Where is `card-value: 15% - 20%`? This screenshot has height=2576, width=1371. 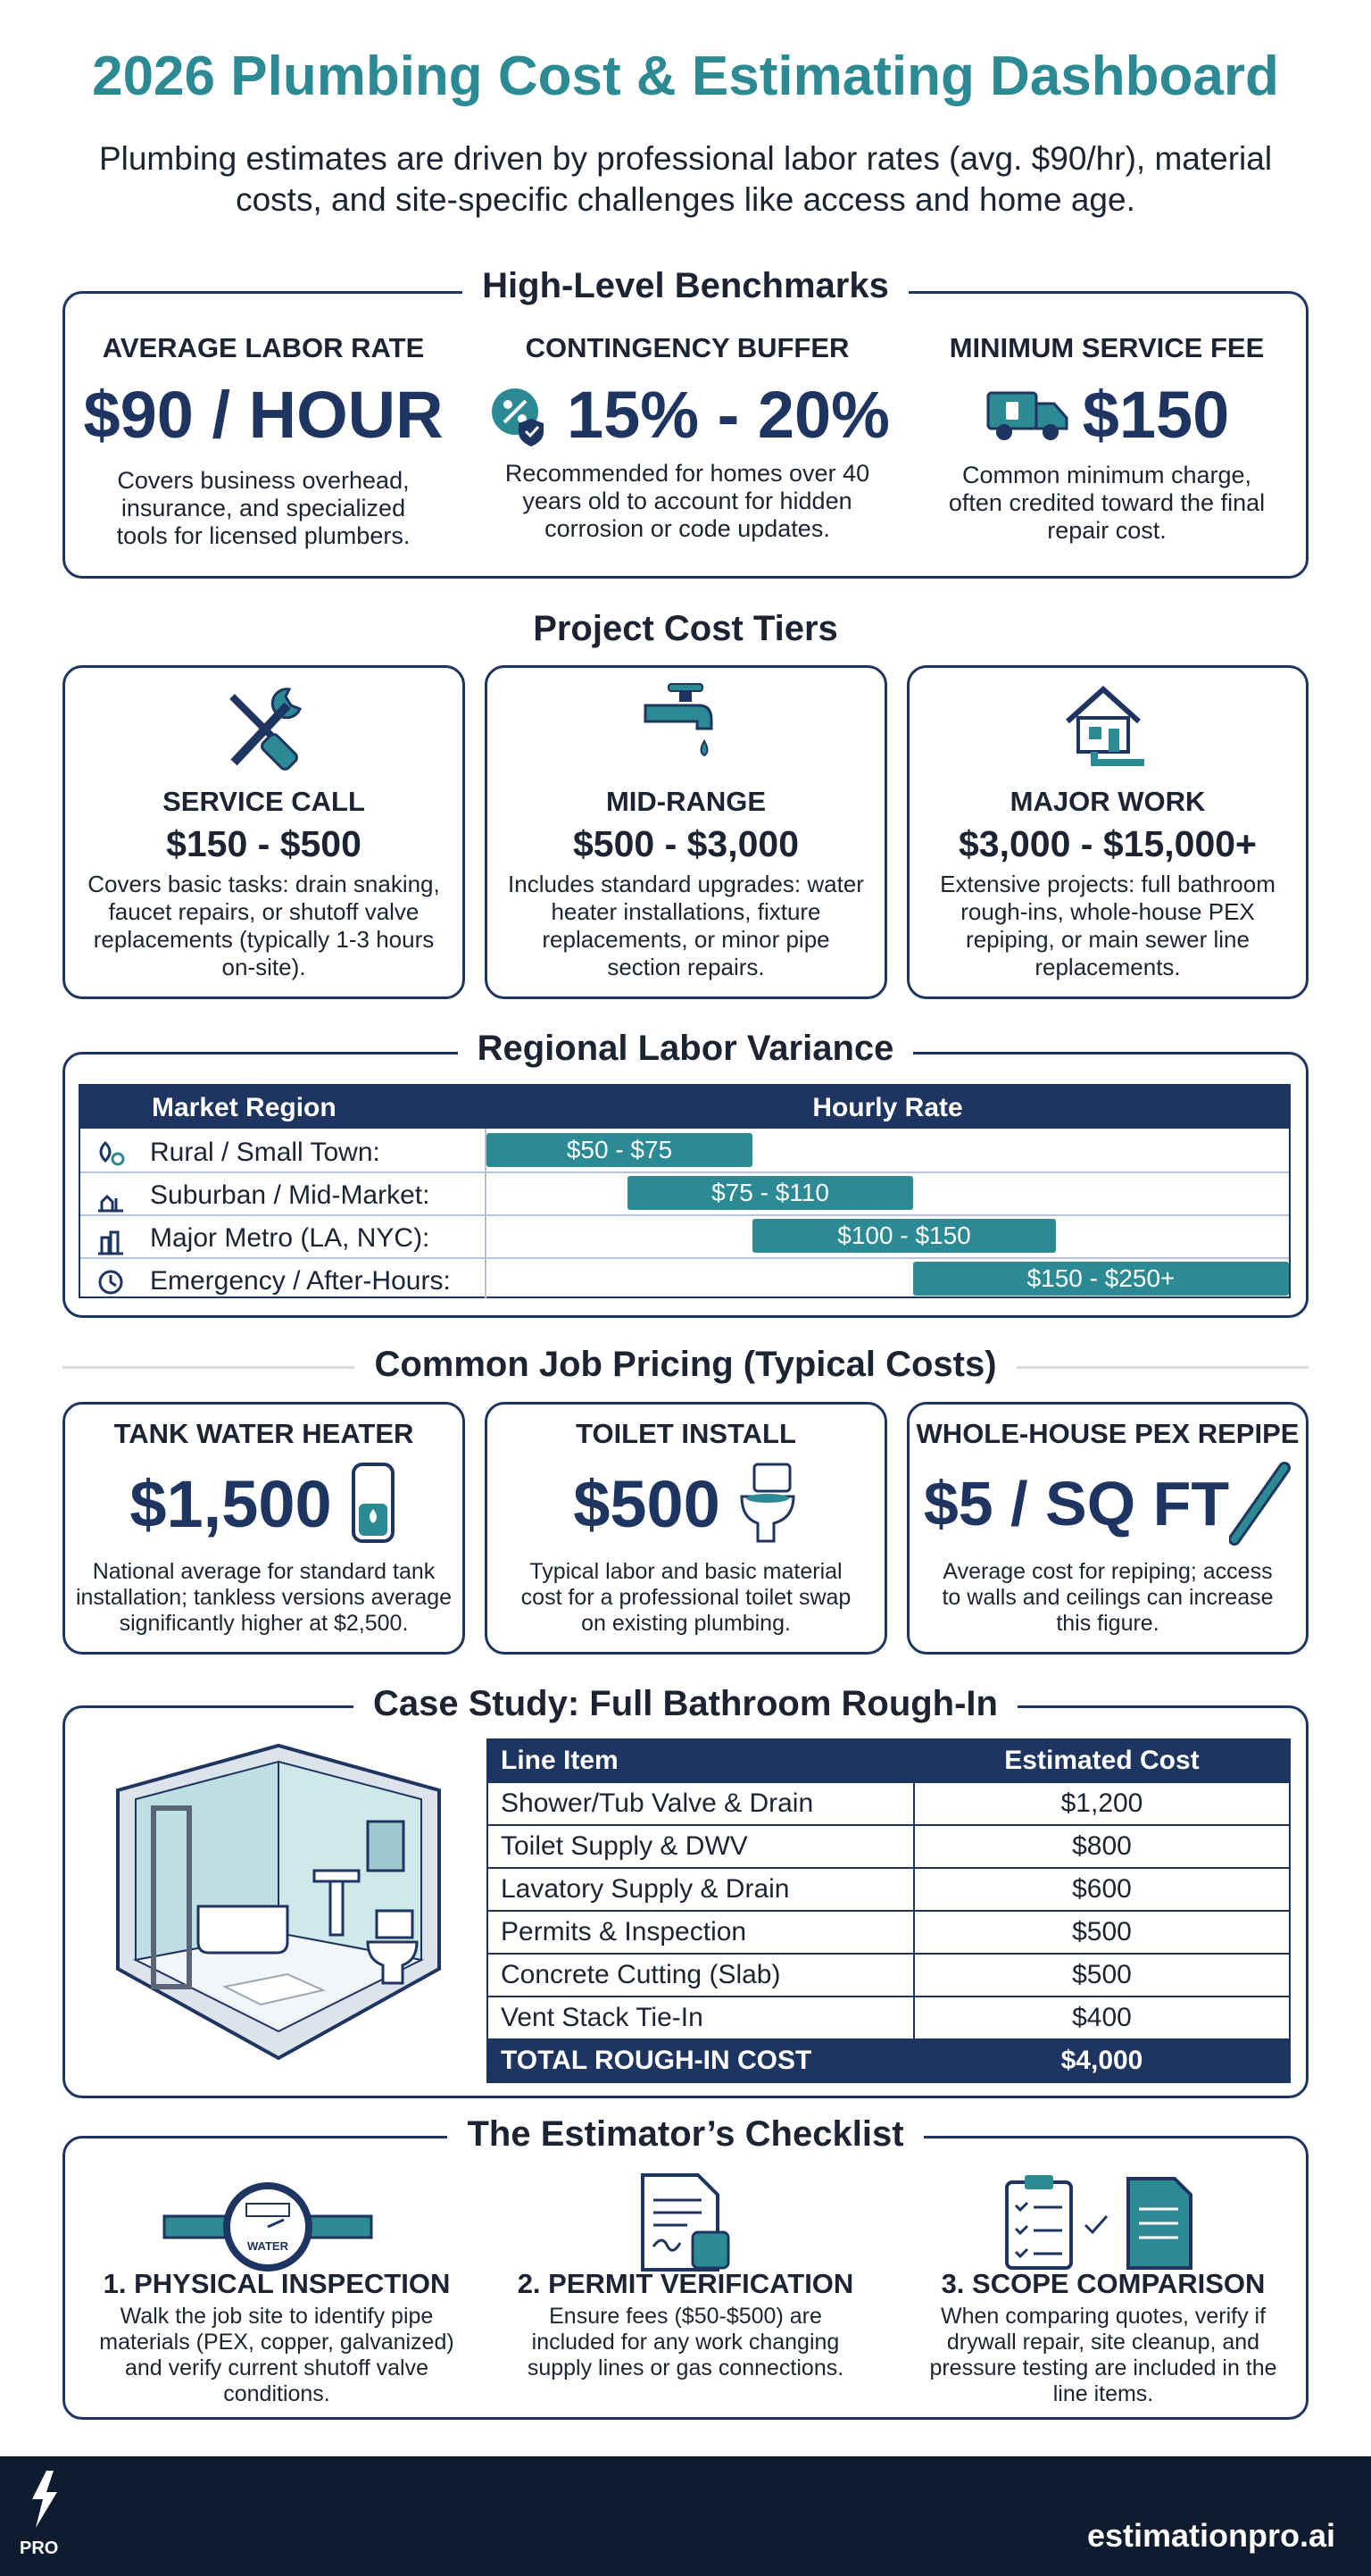
card-value: 15% - 20% is located at coordinates (728, 415).